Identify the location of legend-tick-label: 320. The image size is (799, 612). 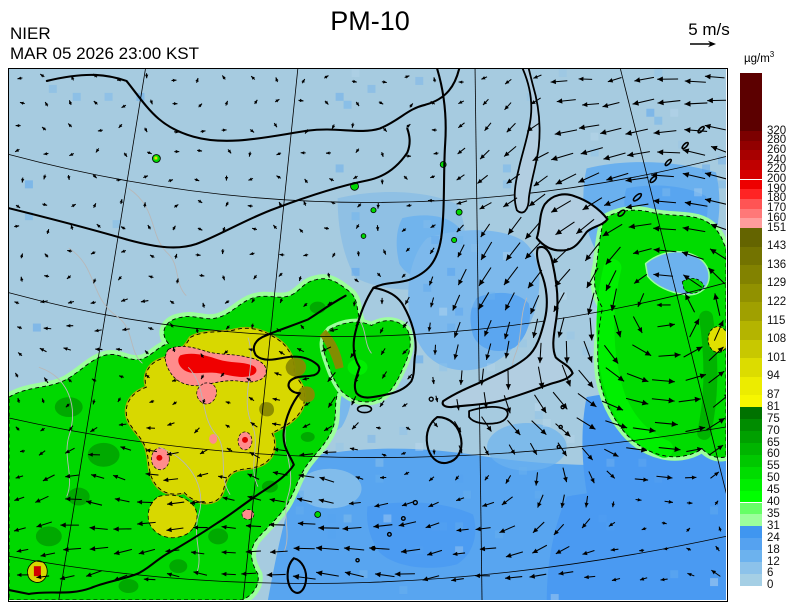
(777, 130).